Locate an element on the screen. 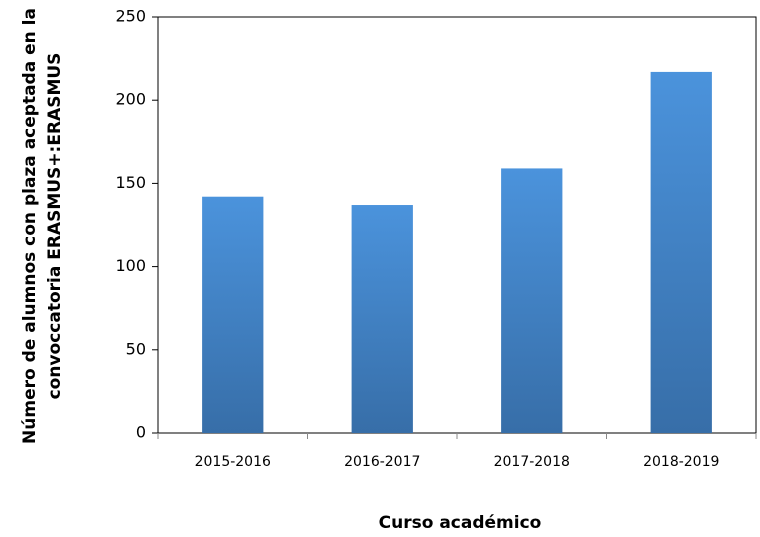 The image size is (760, 537). x-tick-label: 2018-2019 is located at coordinates (681, 462).